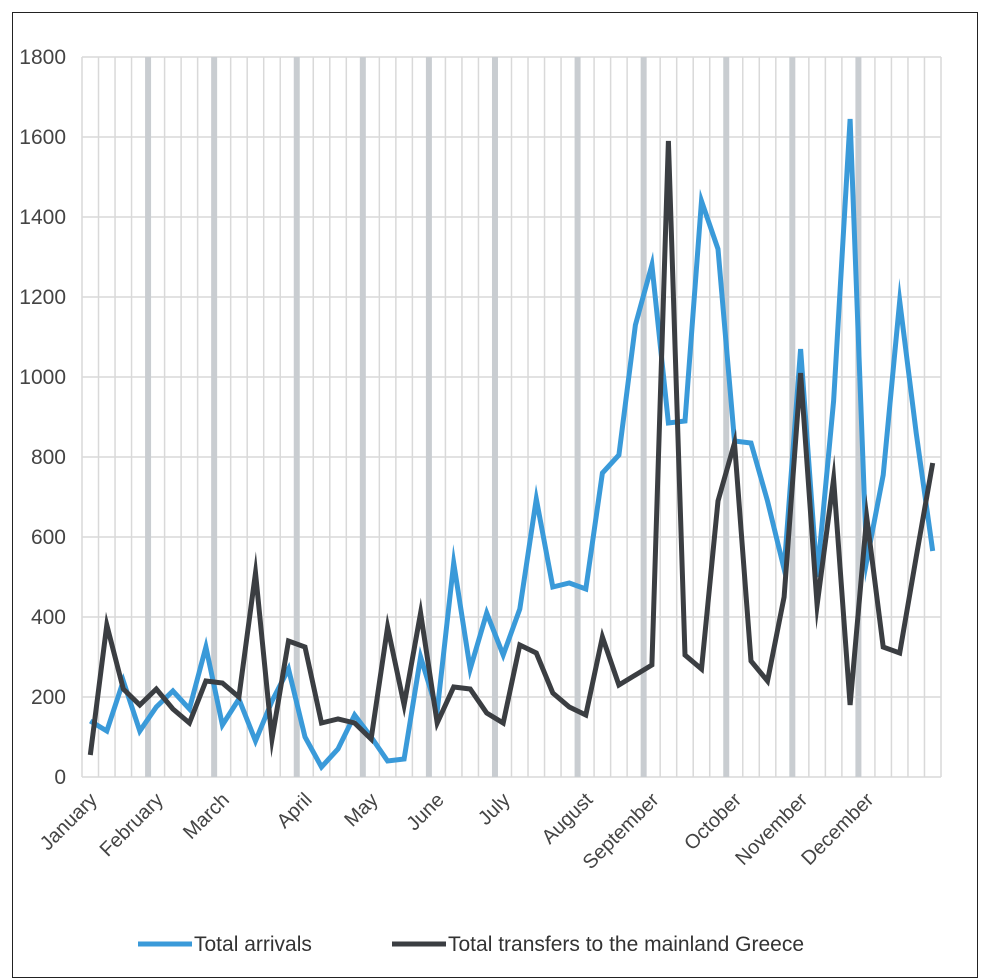 The width and height of the screenshot is (982, 979). What do you see at coordinates (48, 457) in the screenshot?
I see `y-tick-label: 800` at bounding box center [48, 457].